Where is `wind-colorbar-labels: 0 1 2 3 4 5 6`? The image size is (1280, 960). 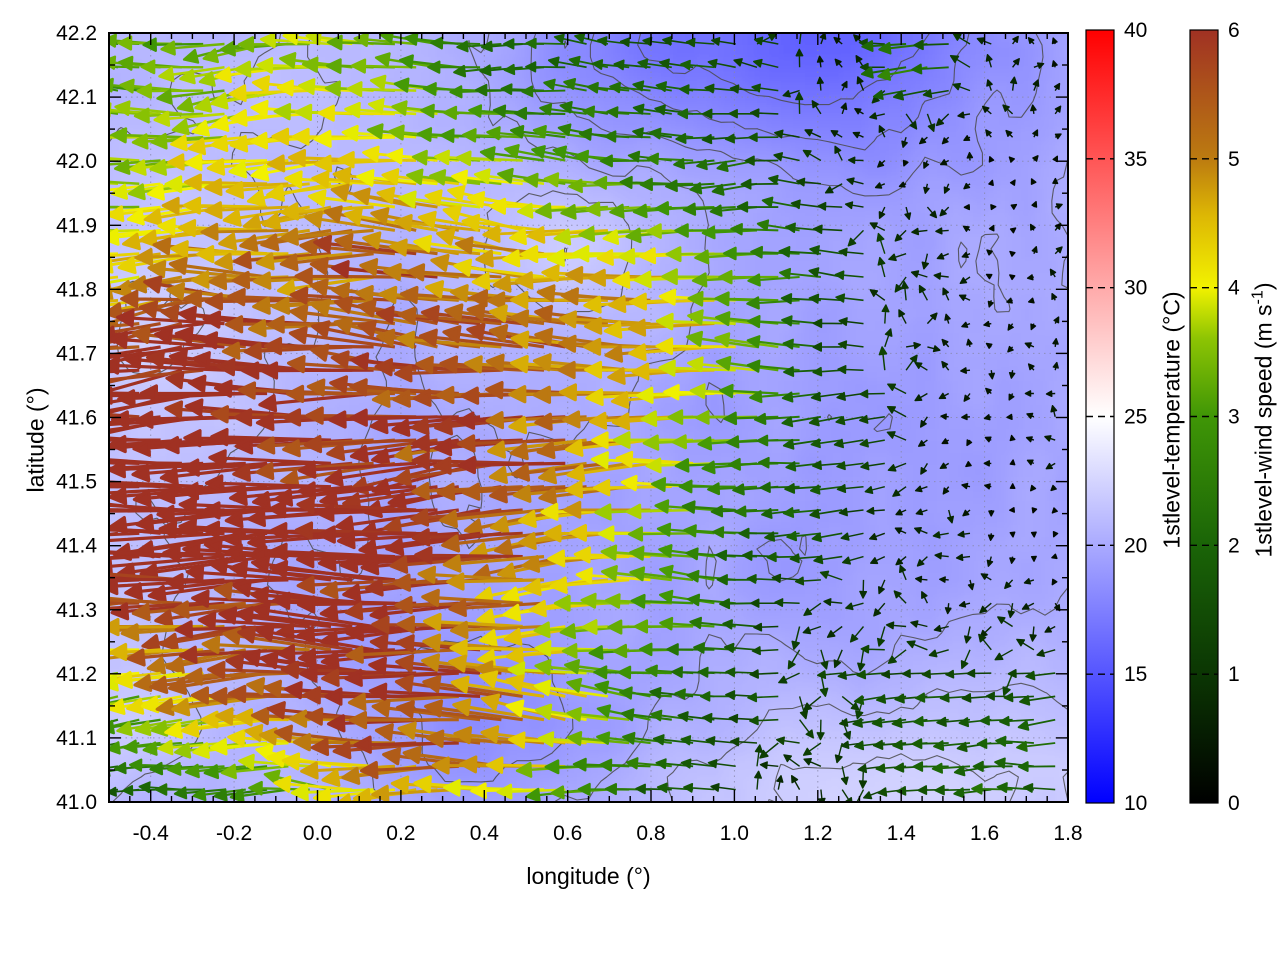 wind-colorbar-labels: 0 1 2 3 4 5 6 is located at coordinates (1234, 417).